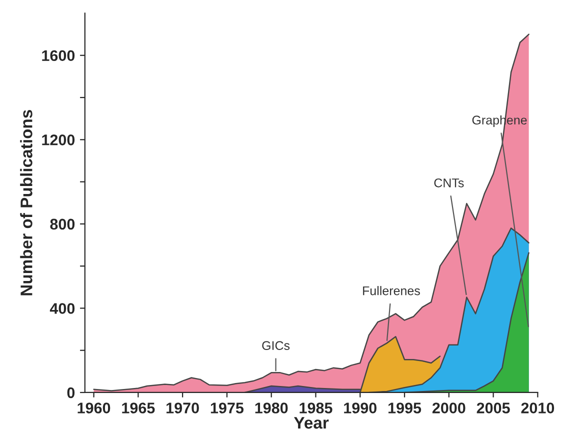 The height and width of the screenshot is (441, 566). What do you see at coordinates (493, 408) in the screenshot?
I see `x-tick-label: 2005` at bounding box center [493, 408].